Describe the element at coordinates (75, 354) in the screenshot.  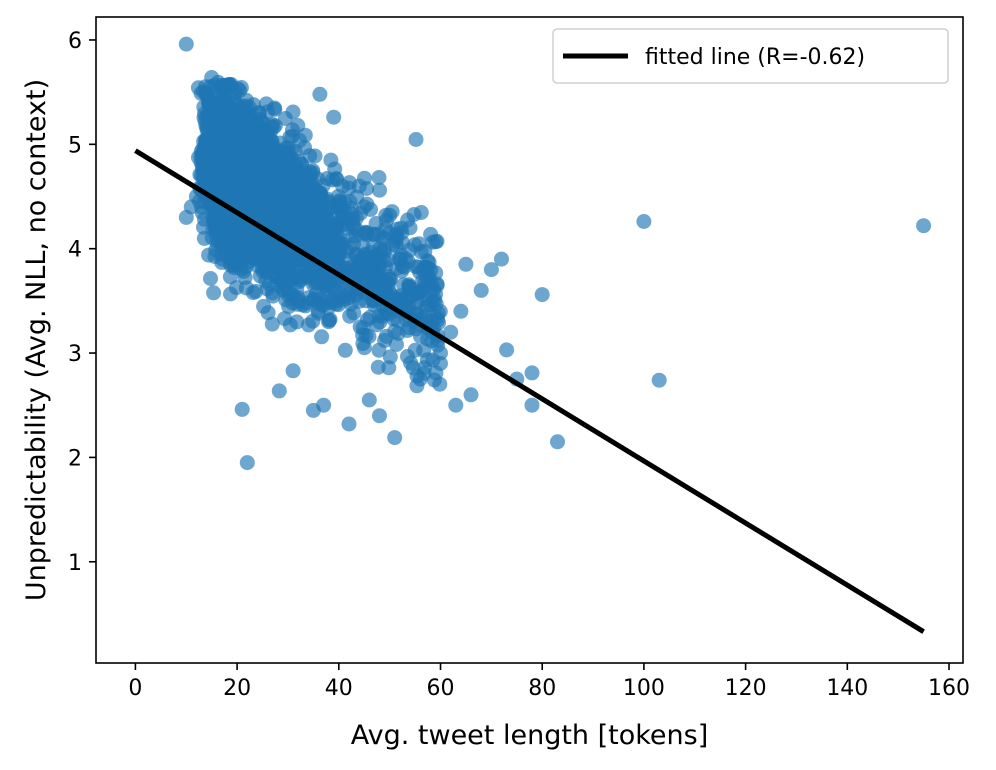
I see `y-tick-label: 3` at that location.